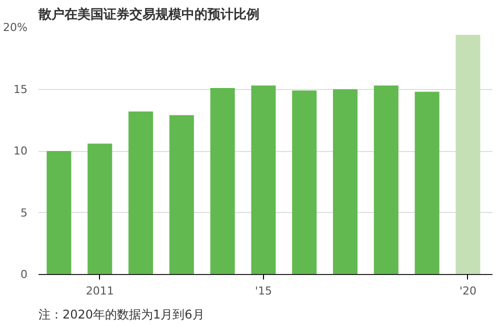  Describe the element at coordinates (24, 213) in the screenshot. I see `y-tick-label: 5` at that location.